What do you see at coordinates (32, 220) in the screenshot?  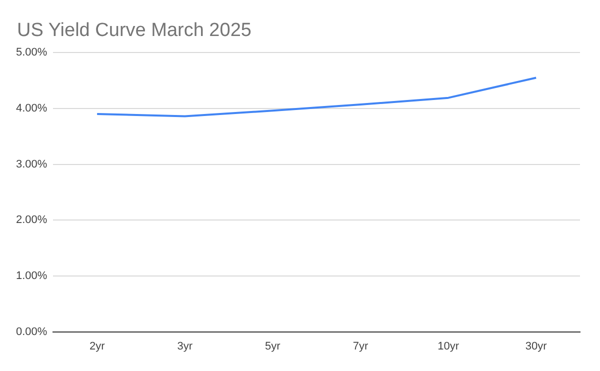 I see `y-tick-label: 2.00%` at bounding box center [32, 220].